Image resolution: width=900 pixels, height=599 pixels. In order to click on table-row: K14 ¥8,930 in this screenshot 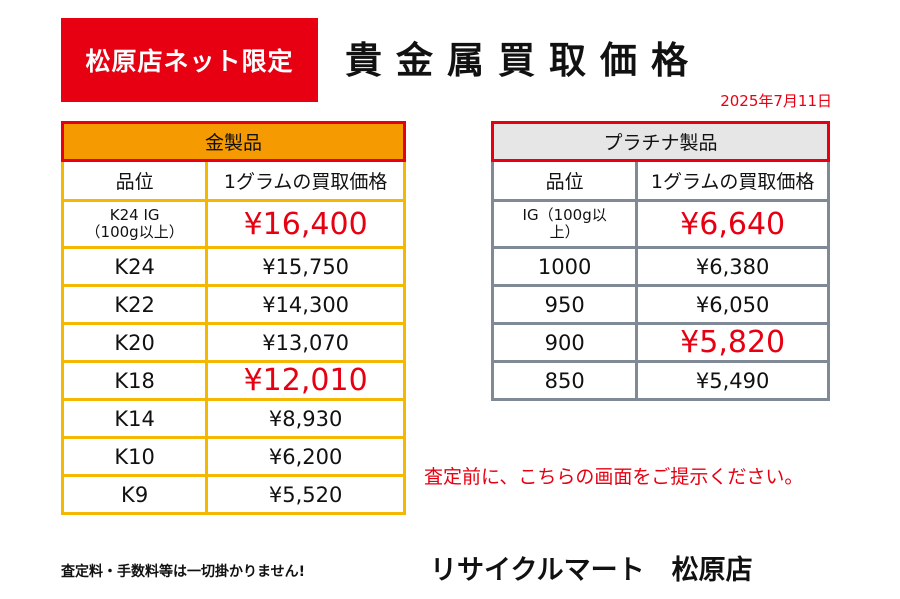, I will do `click(233, 418)`.